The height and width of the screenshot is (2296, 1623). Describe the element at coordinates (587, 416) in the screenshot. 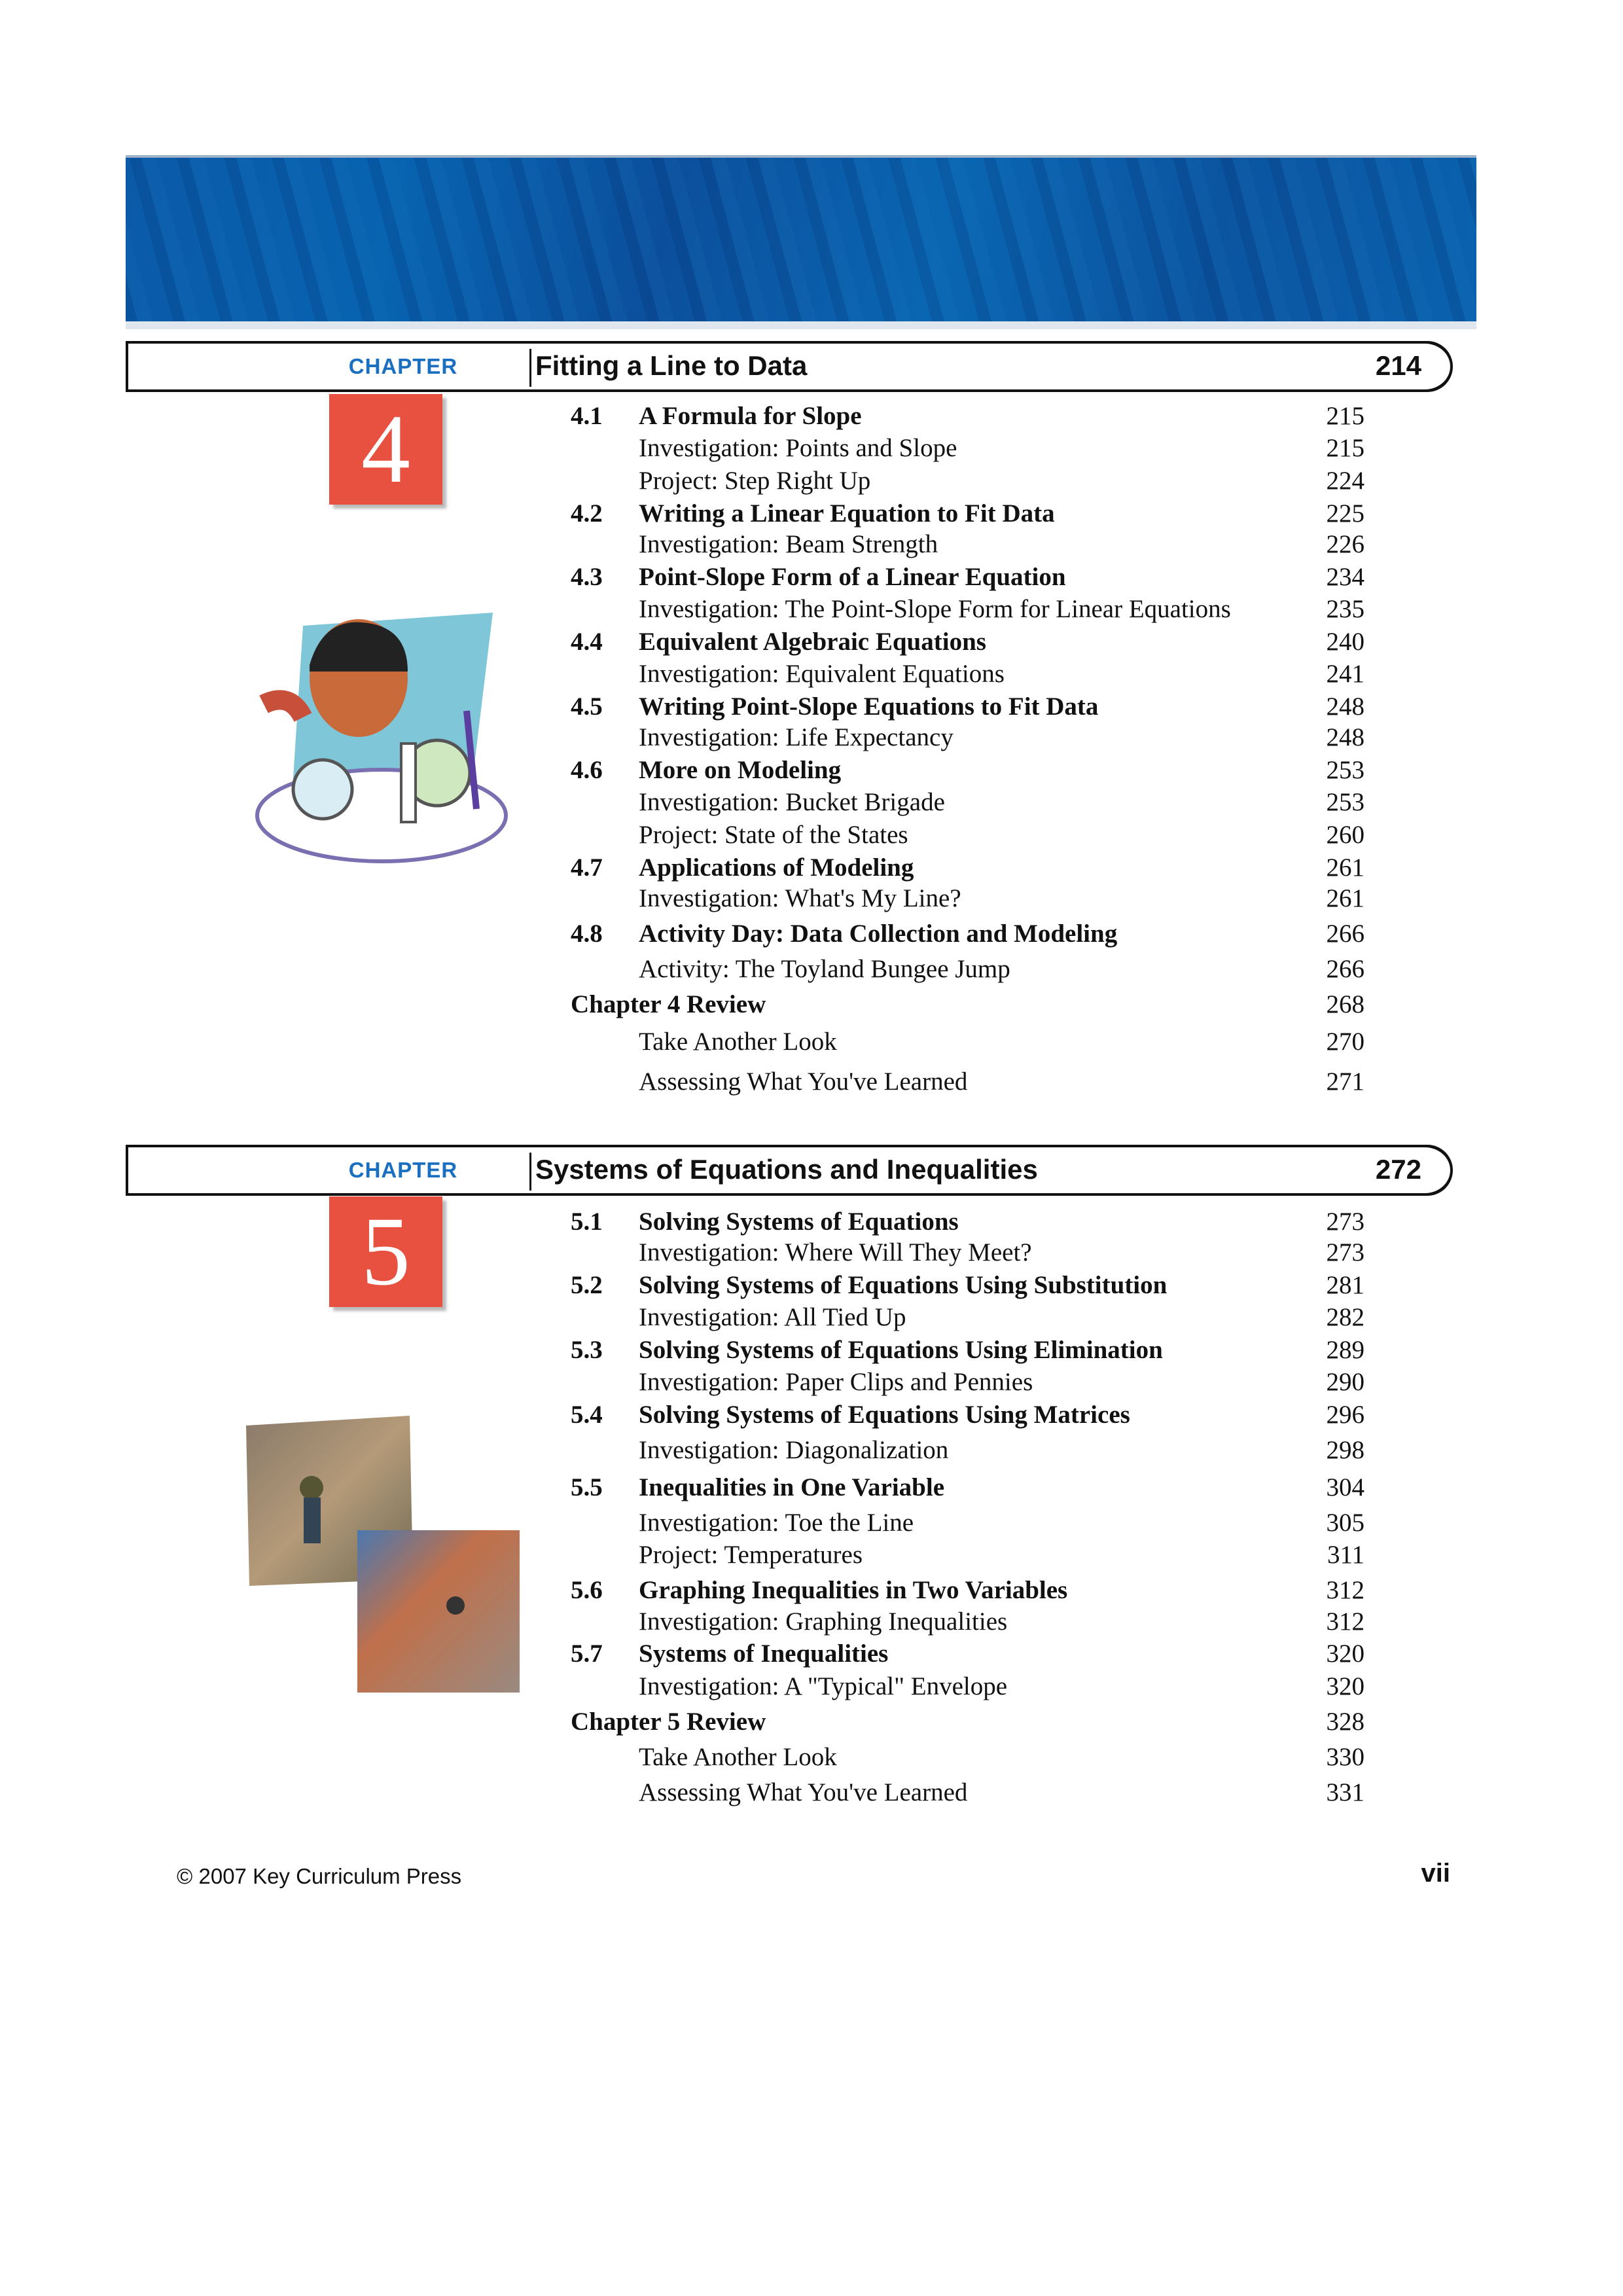

I see `section-number: 4.1` at that location.